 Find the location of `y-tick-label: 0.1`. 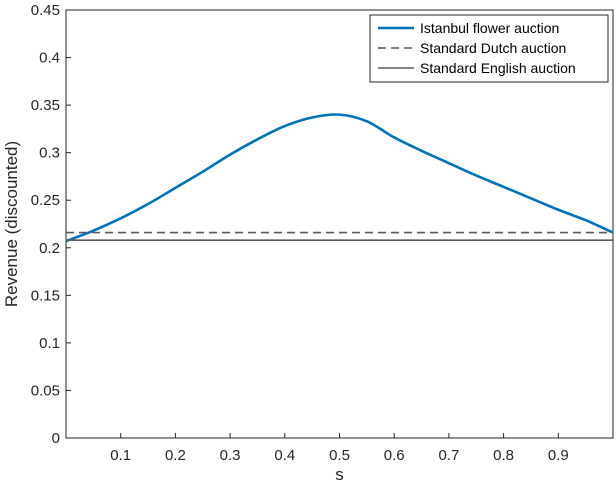

y-tick-label: 0.1 is located at coordinates (49, 343).